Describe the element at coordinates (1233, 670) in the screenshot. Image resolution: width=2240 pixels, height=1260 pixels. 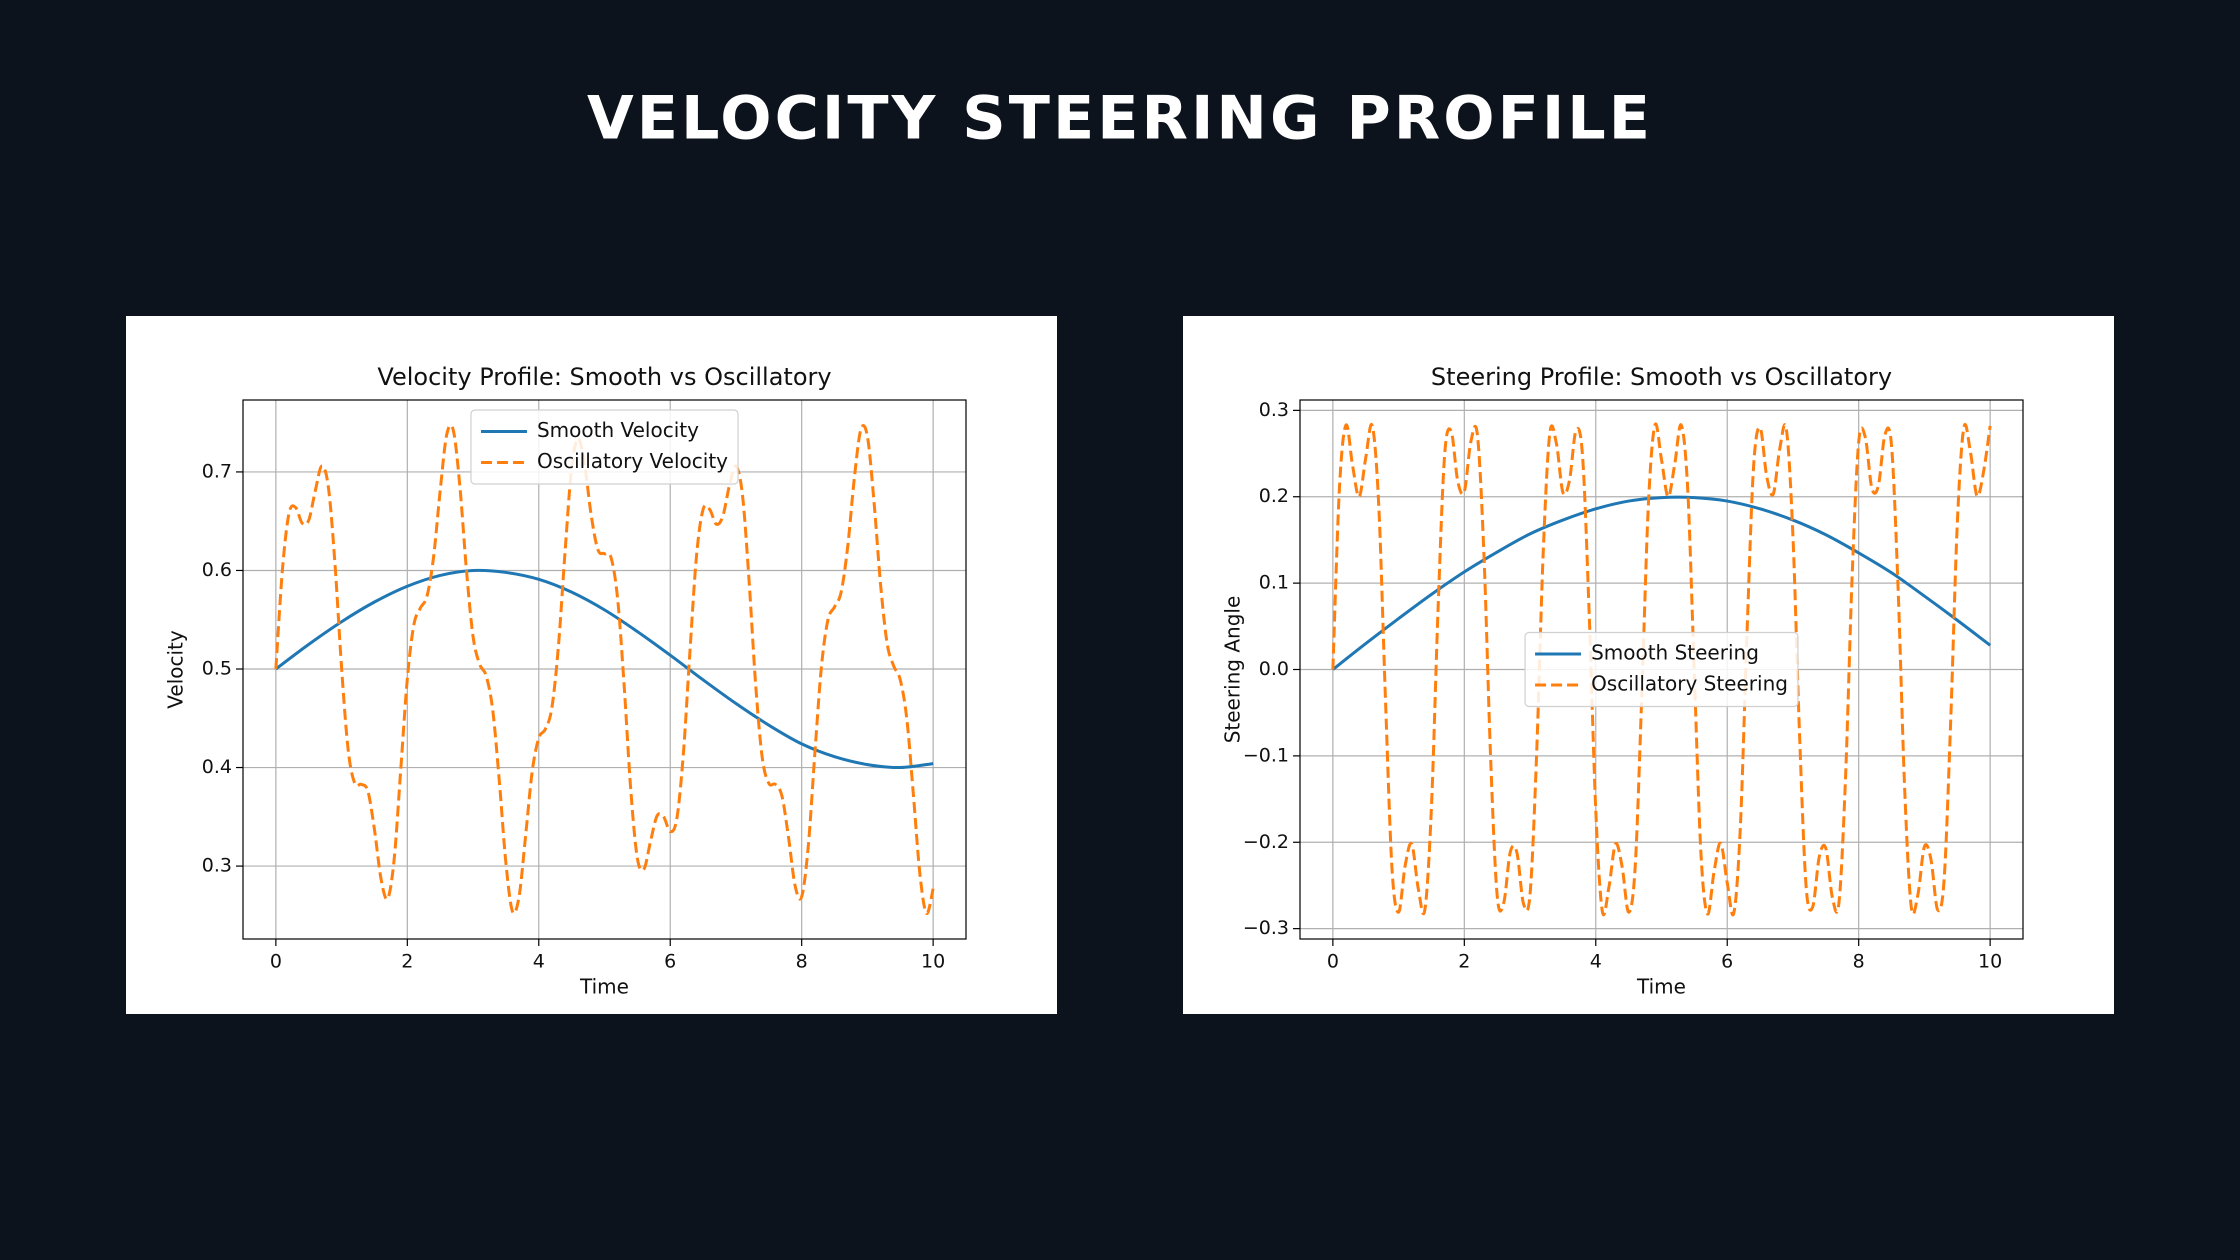
I see `y-axis-label: Steering Angle` at that location.